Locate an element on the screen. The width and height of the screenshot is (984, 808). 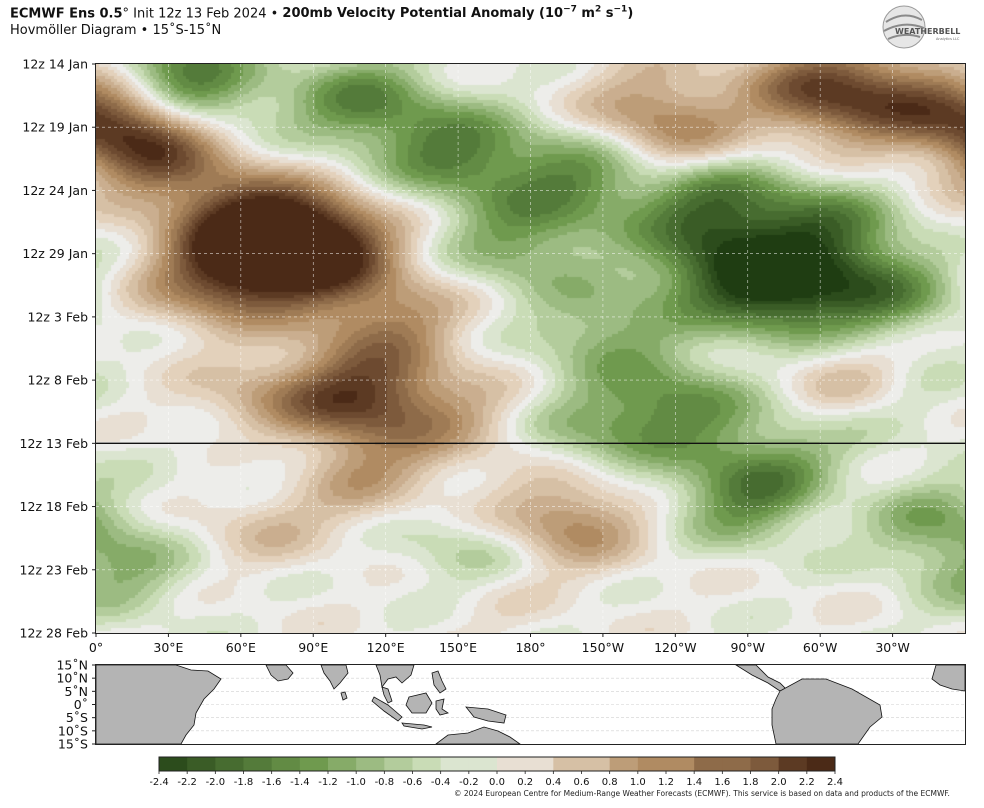
map-lat-label: 15˚N is located at coordinates (72, 665).